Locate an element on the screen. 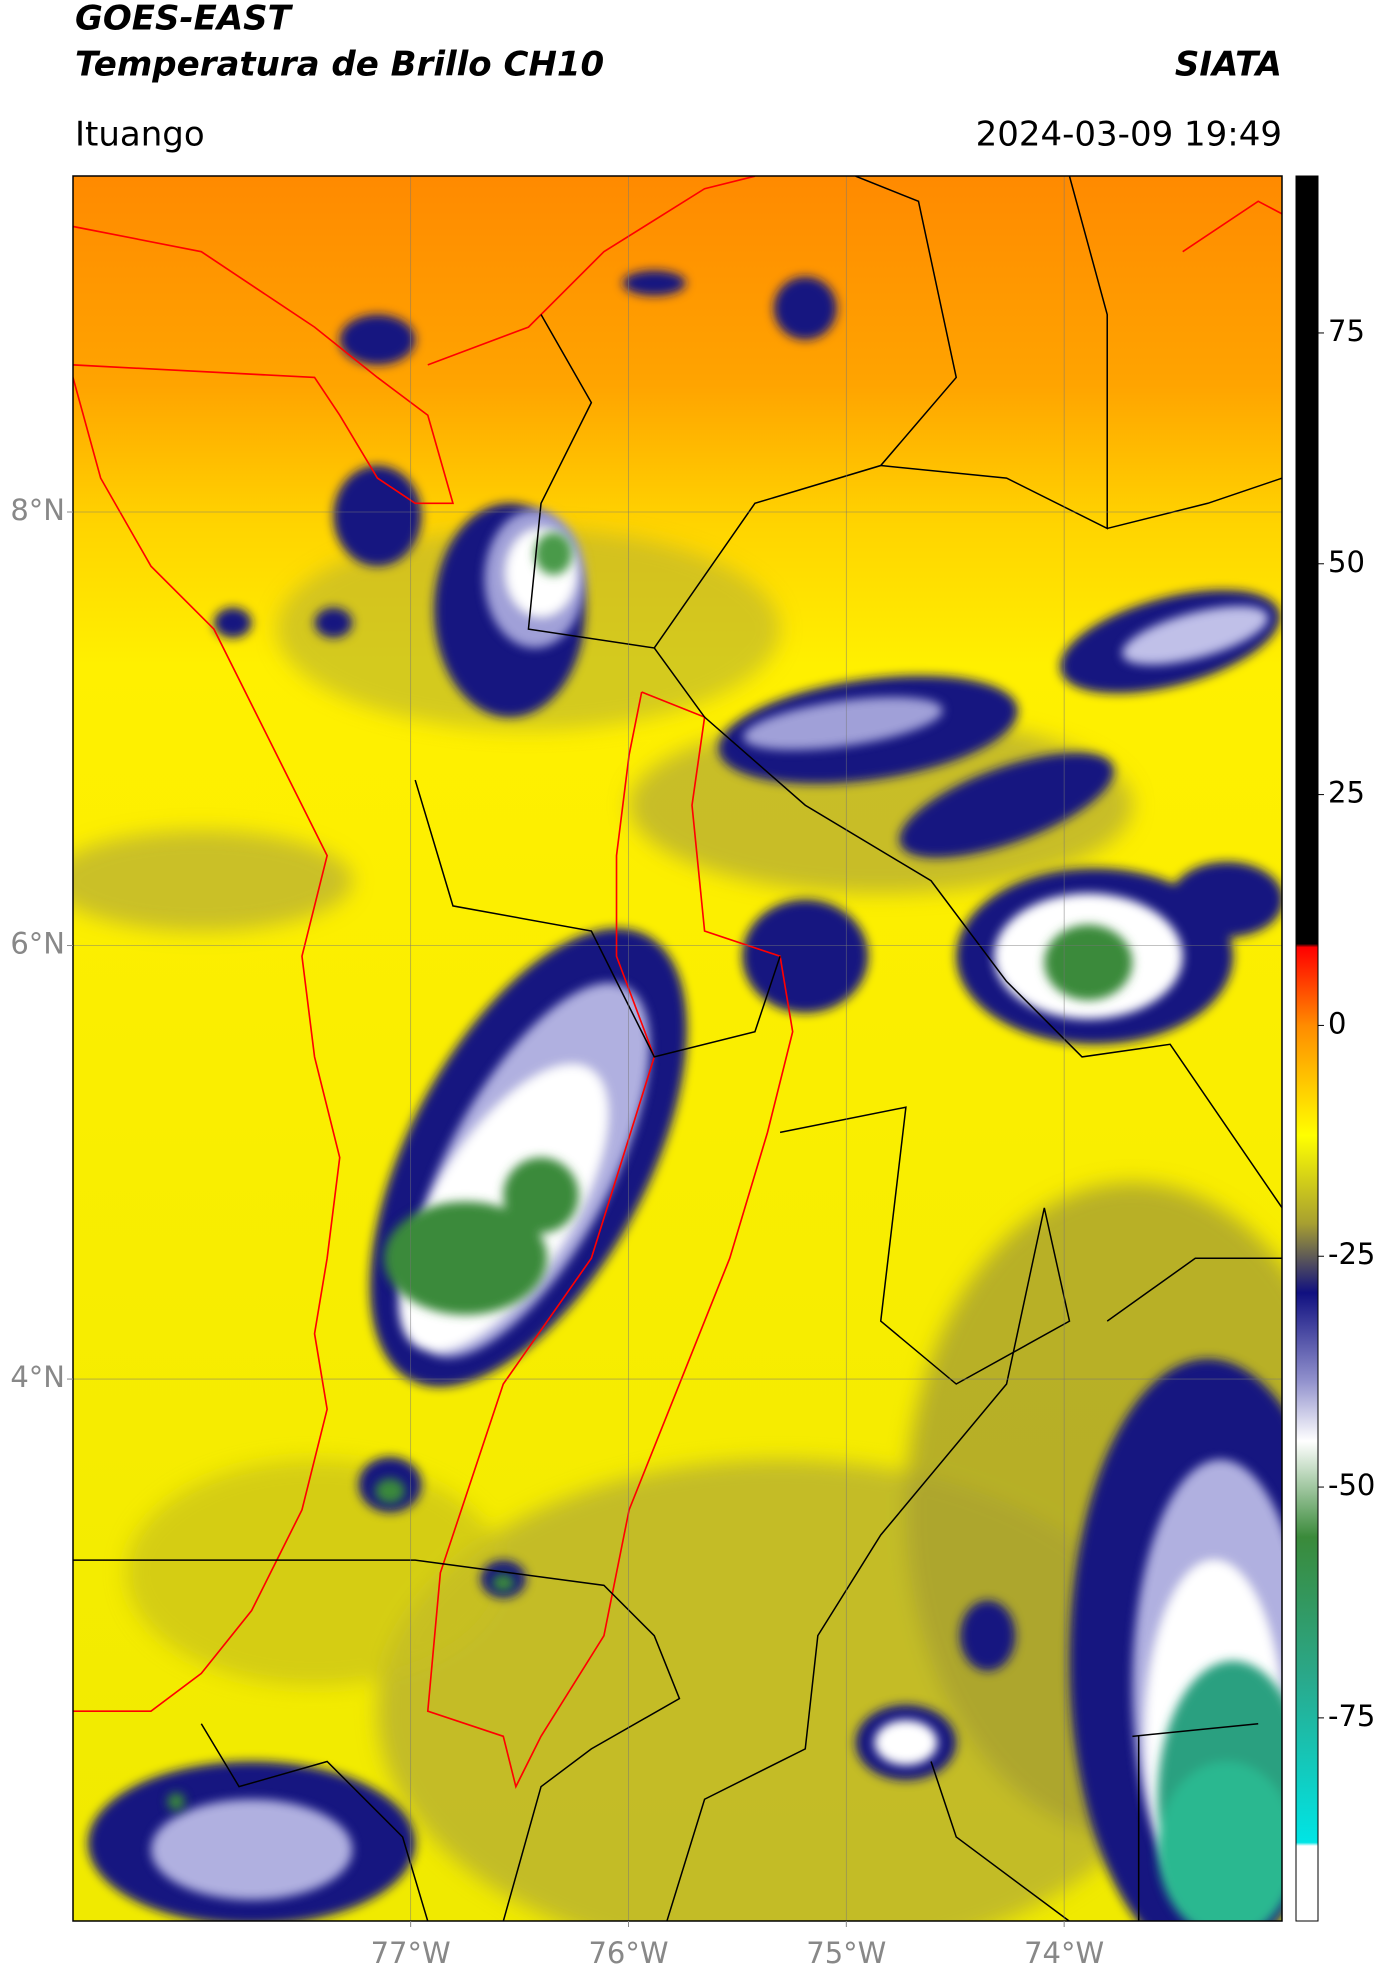 Image resolution: width=1384 pixels, height=1985 pixels. x-tick-label: 75°W is located at coordinates (846, 1953).